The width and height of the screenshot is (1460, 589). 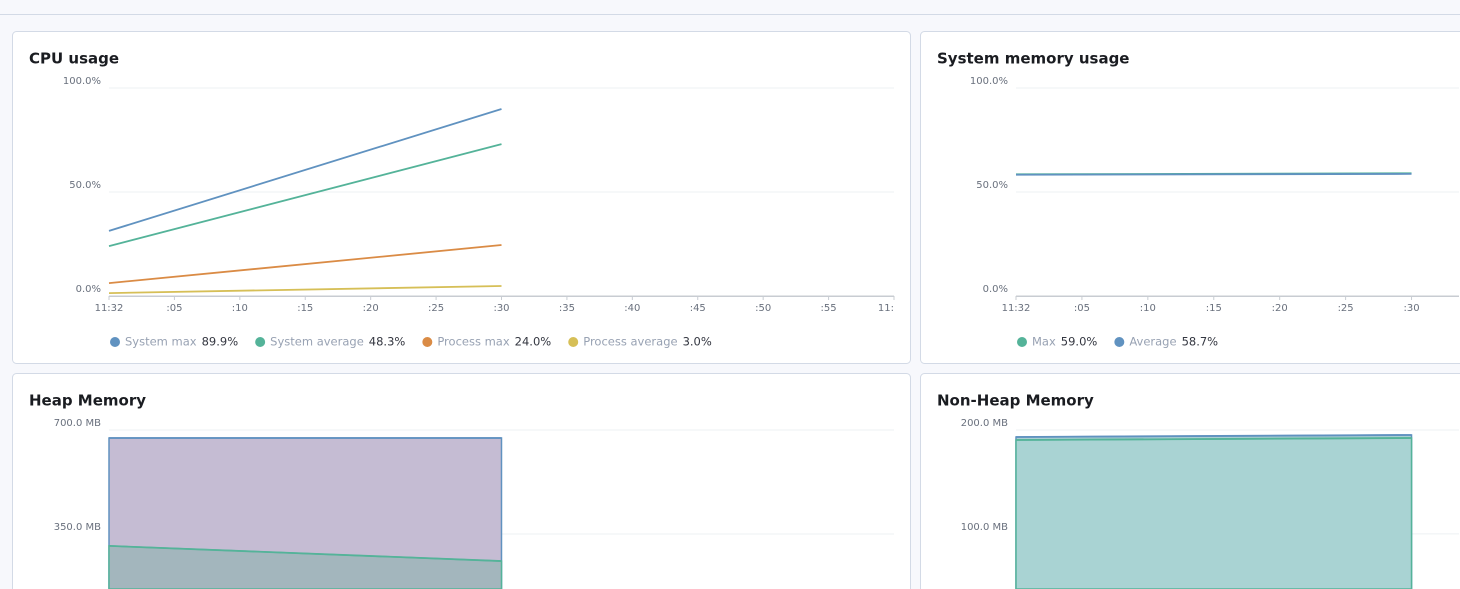 I want to click on chart-title: Heap Memory, so click(x=87, y=401).